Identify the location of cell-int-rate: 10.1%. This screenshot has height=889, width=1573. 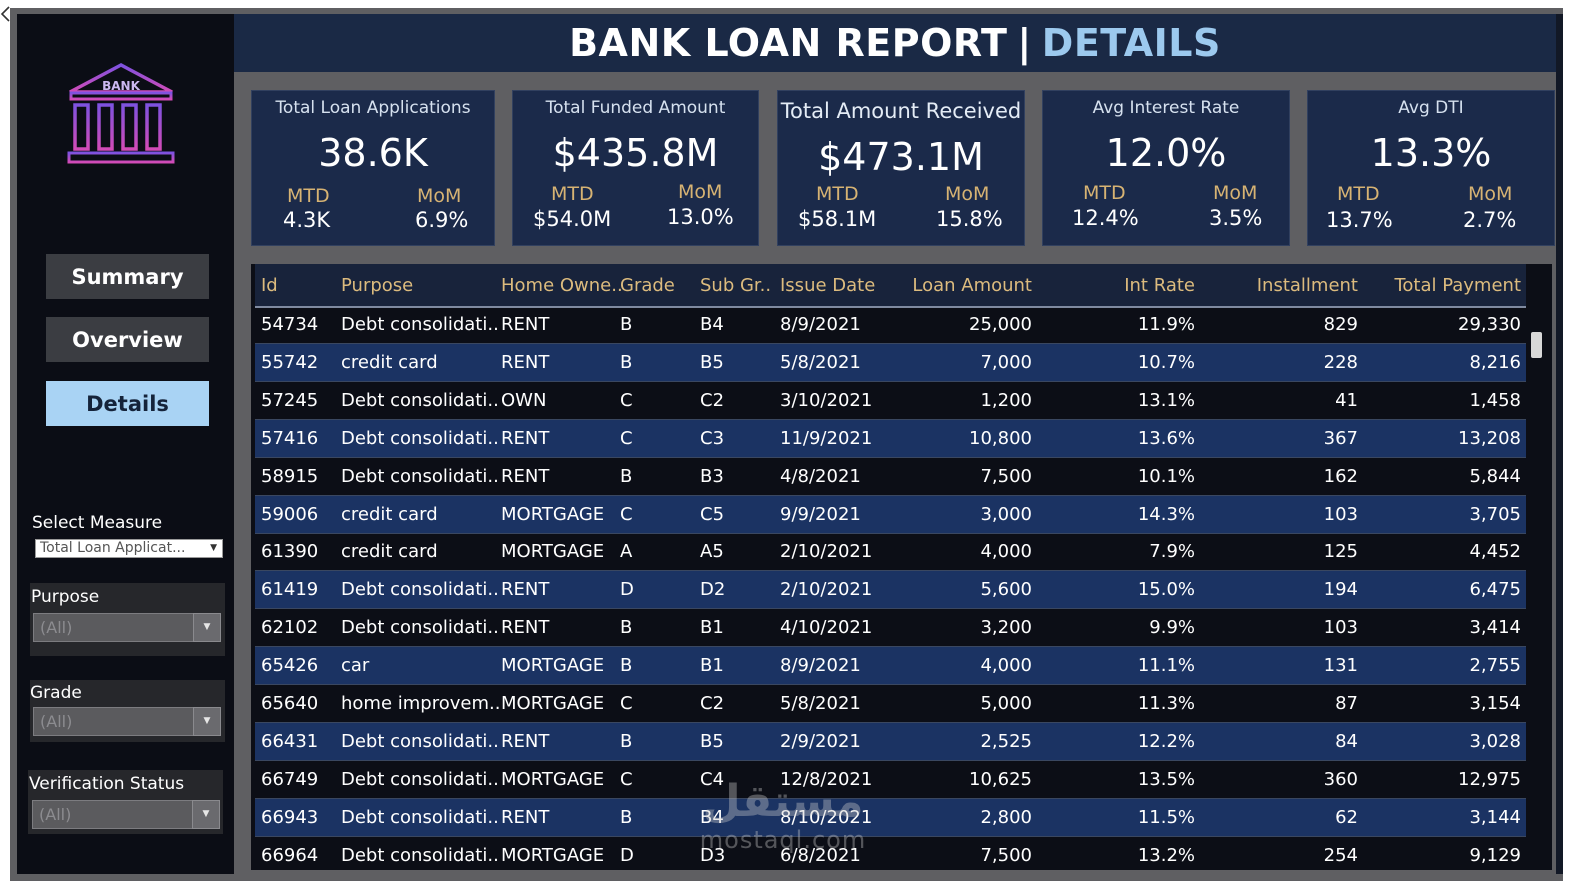
(1166, 476).